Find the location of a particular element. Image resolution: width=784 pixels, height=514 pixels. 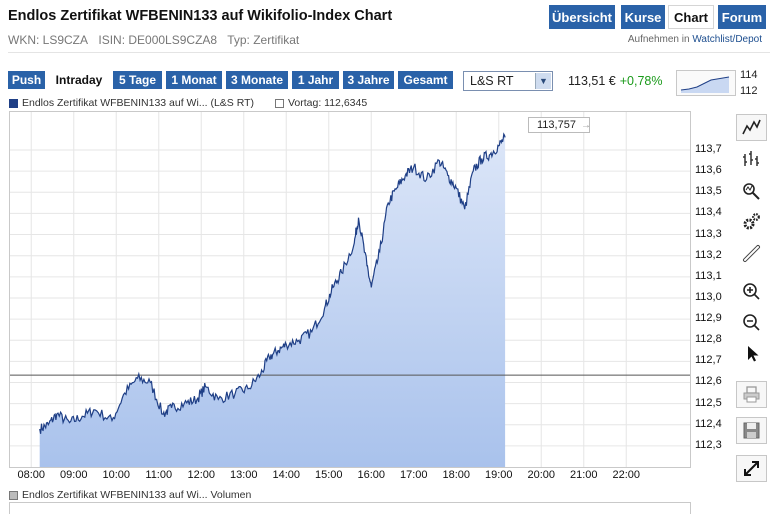

range-1-monat: 1 Monat is located at coordinates (194, 80).